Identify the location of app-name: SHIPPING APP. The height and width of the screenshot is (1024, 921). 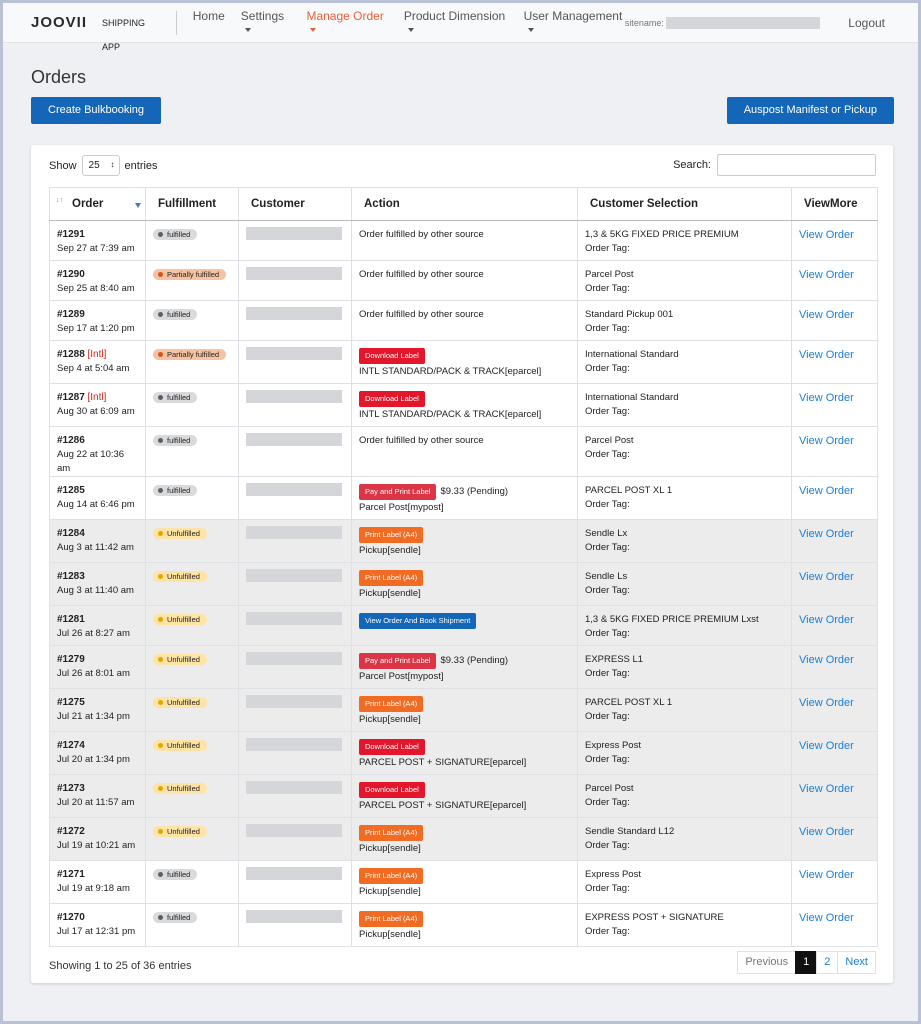
(139, 31).